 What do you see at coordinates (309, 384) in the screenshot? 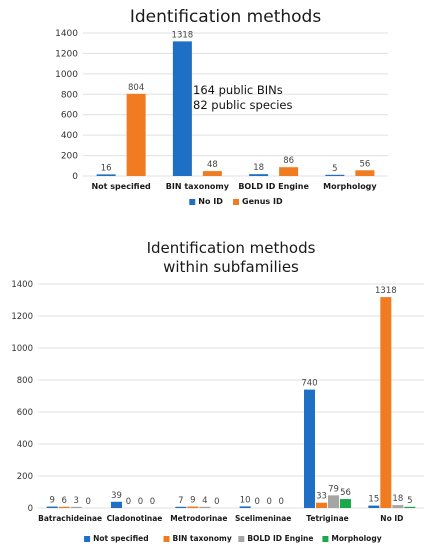
I see `data-label: 740` at bounding box center [309, 384].